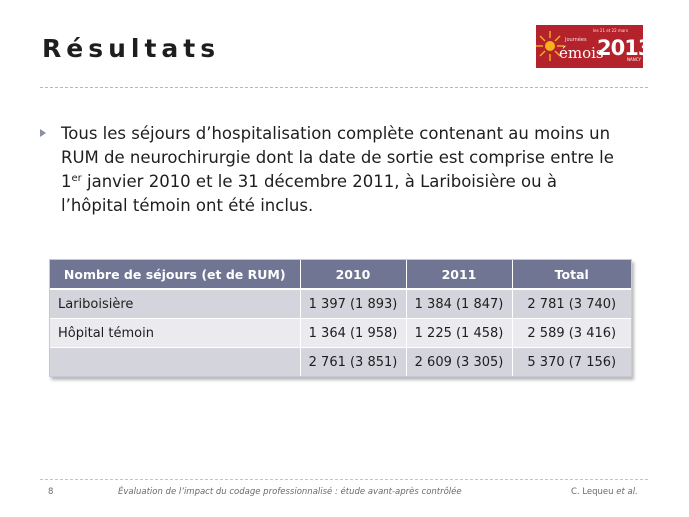  What do you see at coordinates (175, 303) in the screenshot?
I see `row-label: Lariboisière` at bounding box center [175, 303].